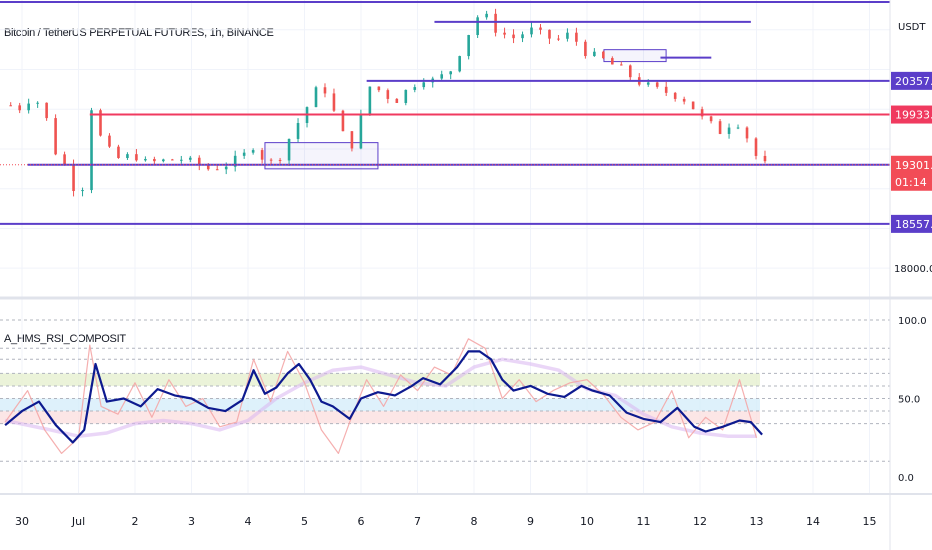 The width and height of the screenshot is (932, 550). Describe the element at coordinates (65, 339) in the screenshot. I see `indicator-title: A_HMS_RSI_COMPOSIT` at that location.